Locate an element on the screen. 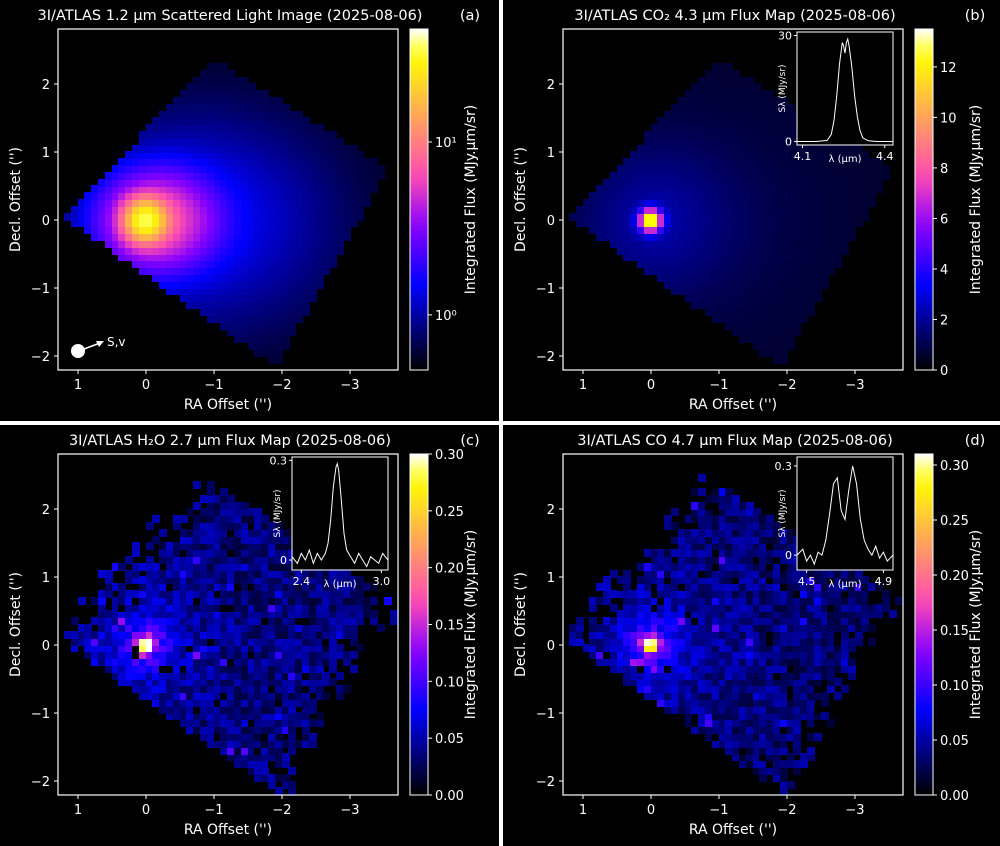 The image size is (1000, 846). colorbar-tick-label: 0.20 is located at coordinates (449, 569).